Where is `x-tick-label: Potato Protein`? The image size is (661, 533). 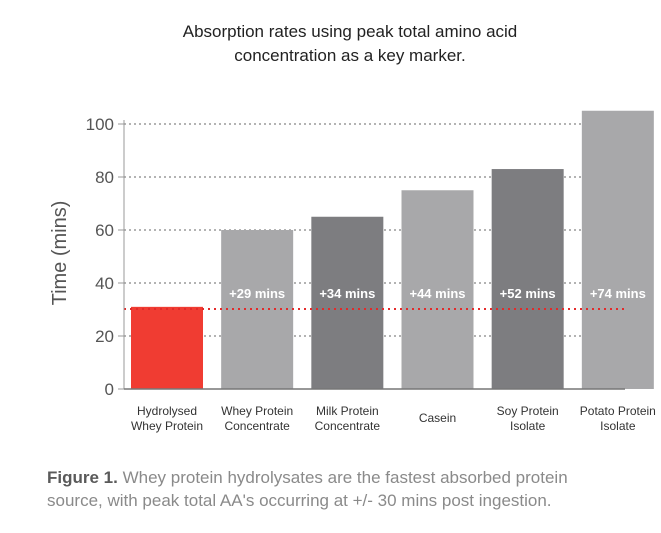 x-tick-label: Potato Protein is located at coordinates (618, 411).